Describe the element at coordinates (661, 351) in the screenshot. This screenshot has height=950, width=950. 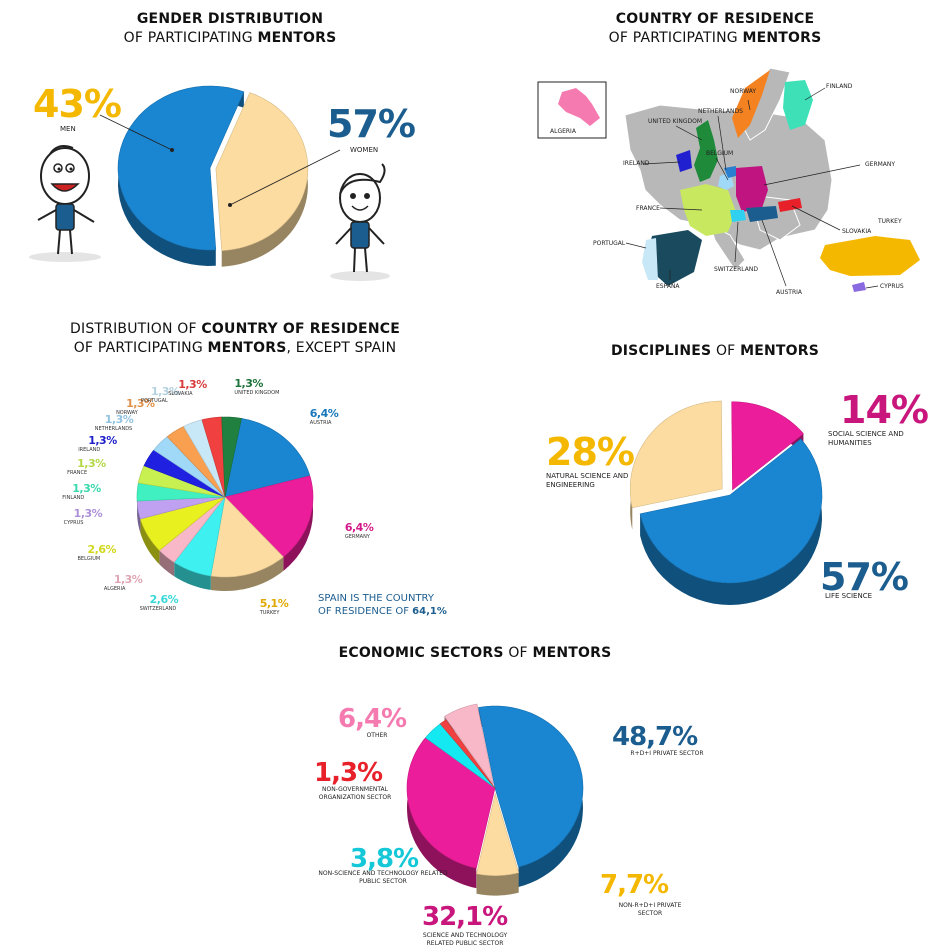
I see `disciplines-title-a: DISCIPLINES` at that location.